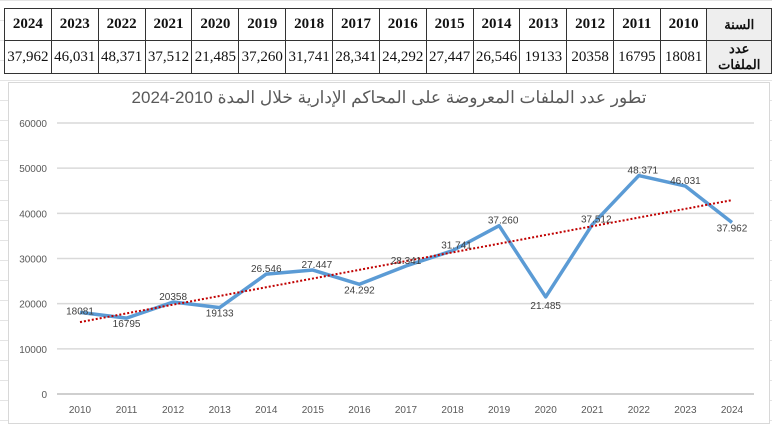 This screenshot has height=428, width=772. Describe the element at coordinates (266, 410) in the screenshot. I see `x-tick-label: 2014` at that location.